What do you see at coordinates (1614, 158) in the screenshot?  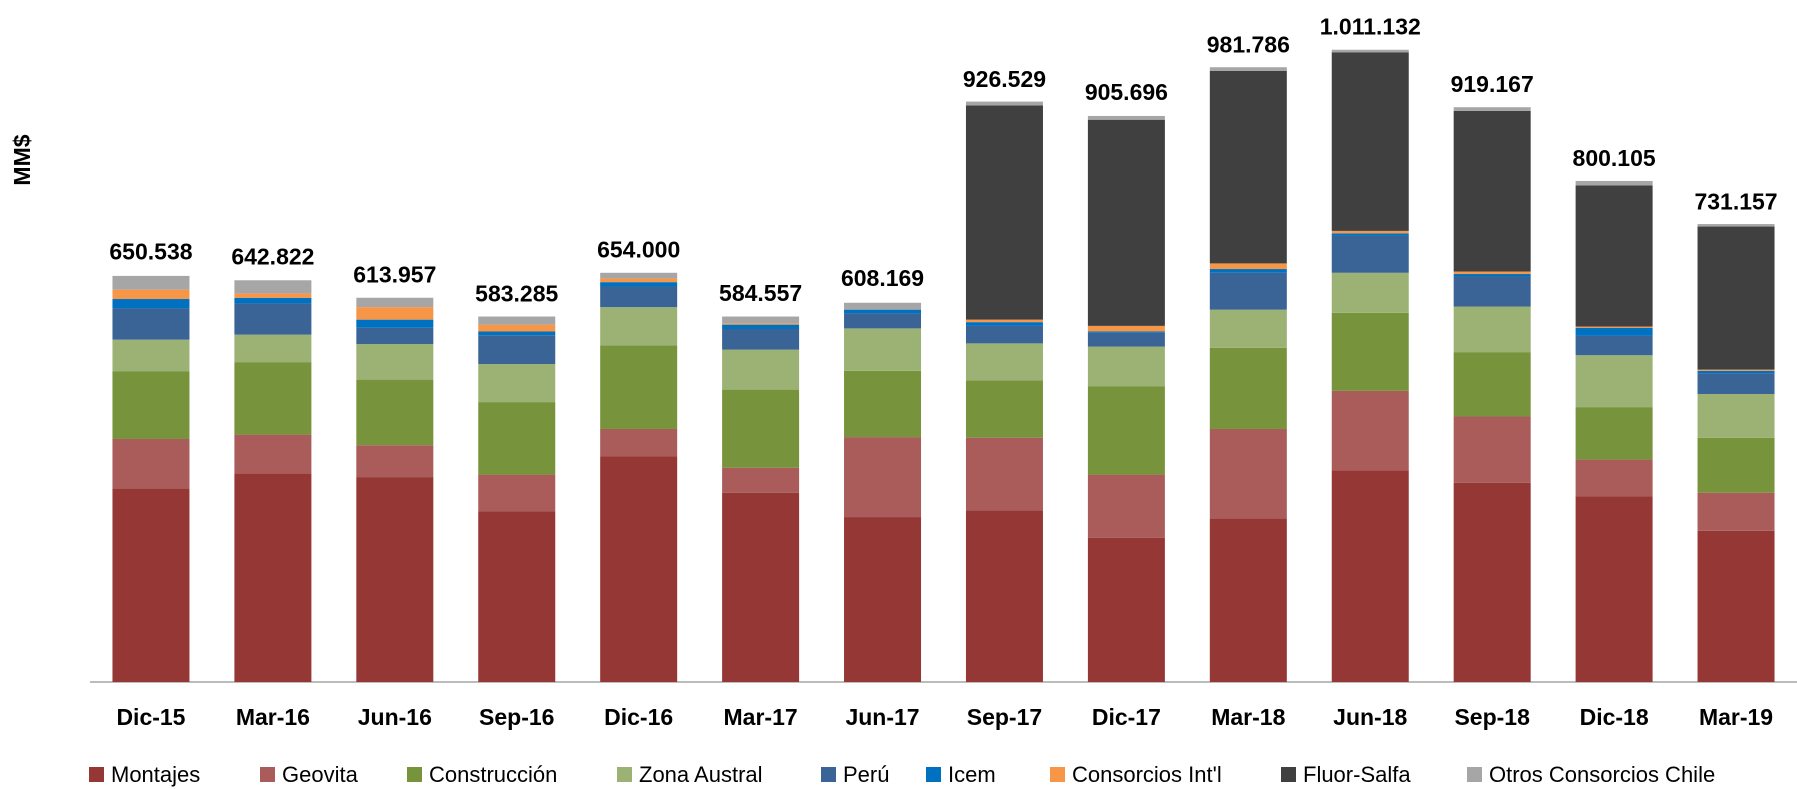 I see `total-label: 800.105` at bounding box center [1614, 158].